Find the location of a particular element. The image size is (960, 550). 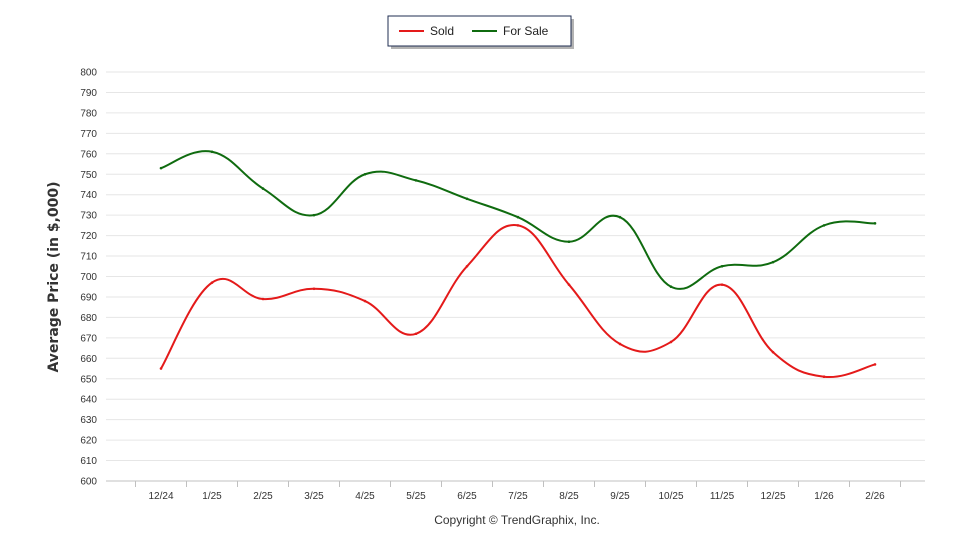

y-tick-label: 700 is located at coordinates (88, 277).